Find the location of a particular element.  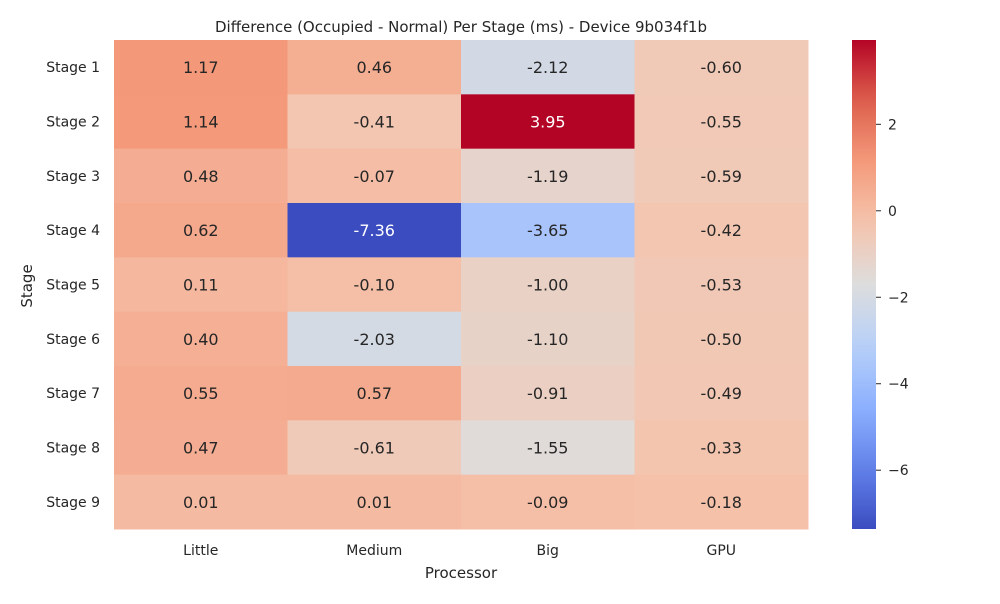

cell-value-label: 1.17 is located at coordinates (201, 67).